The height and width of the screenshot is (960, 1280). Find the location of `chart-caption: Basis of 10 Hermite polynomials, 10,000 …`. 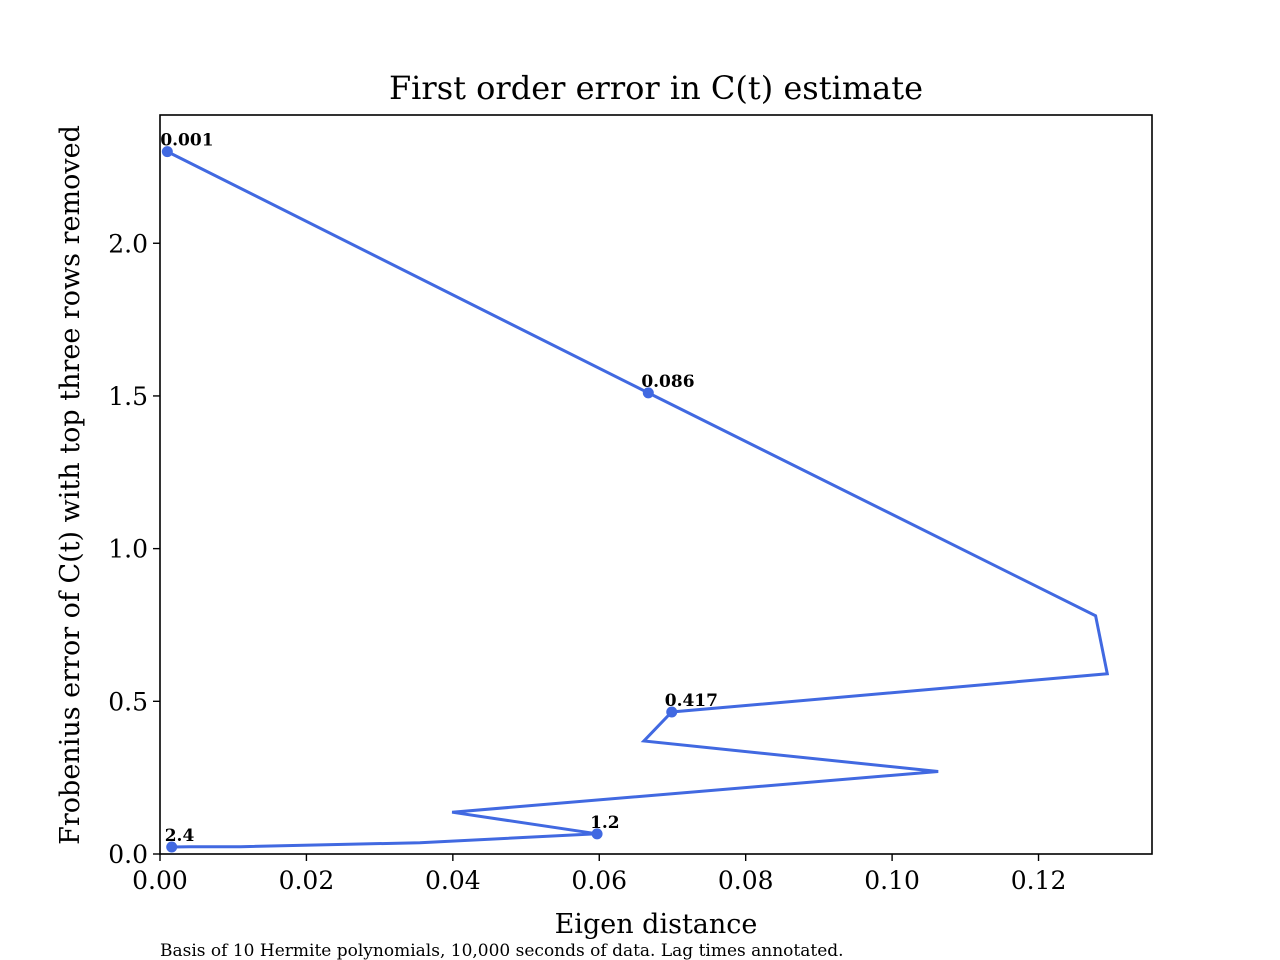

chart-caption: Basis of 10 Hermite polynomials, 10,000 … is located at coordinates (502, 950).